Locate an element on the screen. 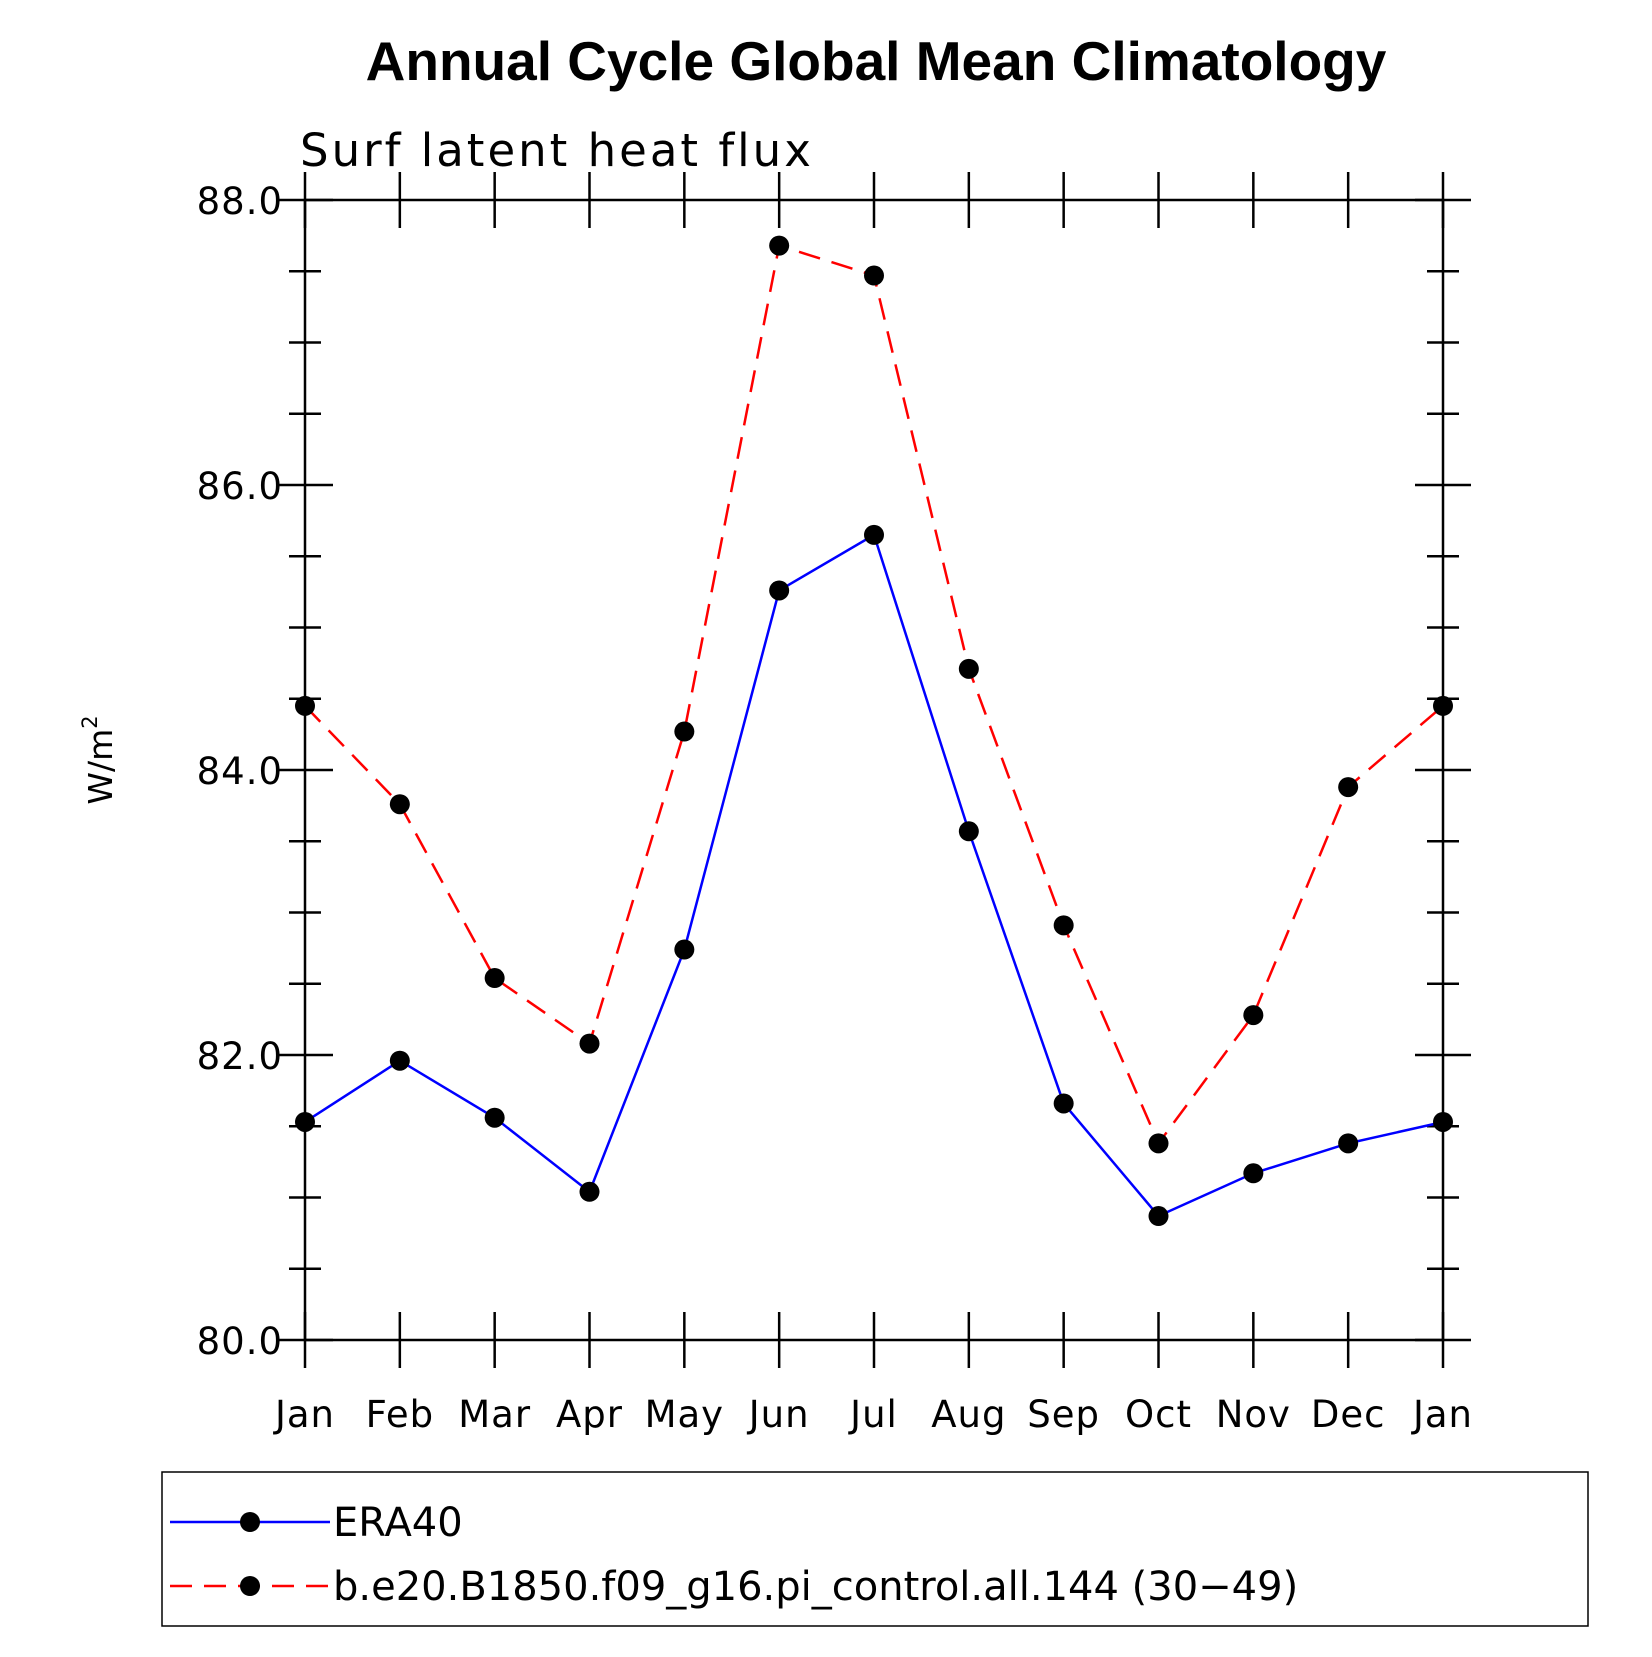 The height and width of the screenshot is (1657, 1652). x-tick-label: May is located at coordinates (685, 1414).